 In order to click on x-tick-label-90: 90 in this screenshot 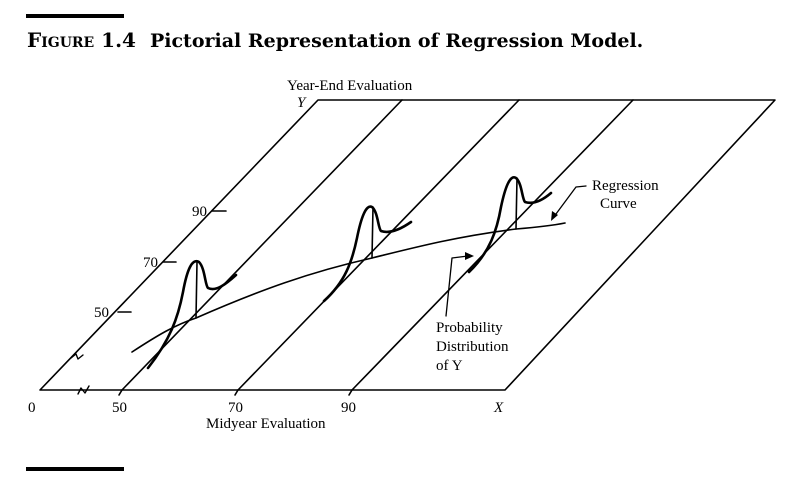, I will do `click(348, 408)`.